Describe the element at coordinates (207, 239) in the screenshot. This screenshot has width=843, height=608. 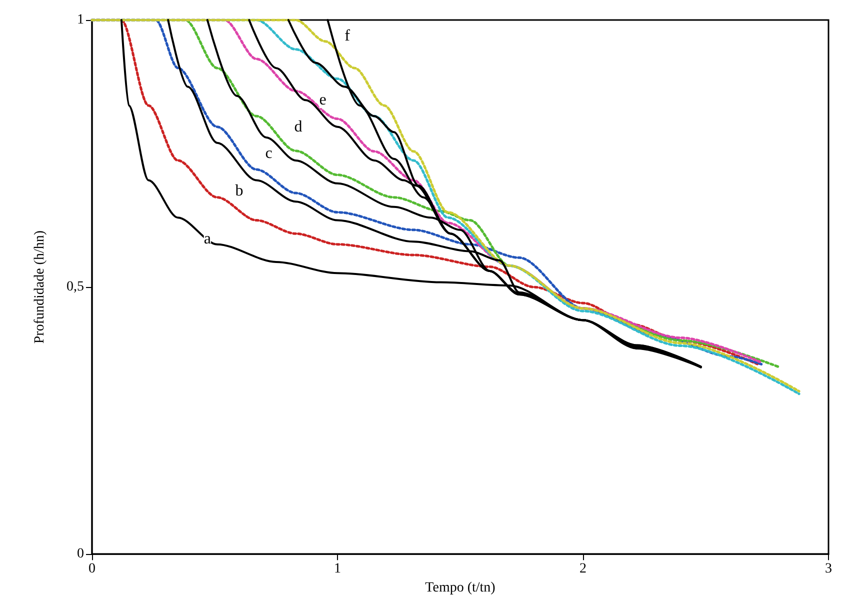
I see `annotation: a` at that location.